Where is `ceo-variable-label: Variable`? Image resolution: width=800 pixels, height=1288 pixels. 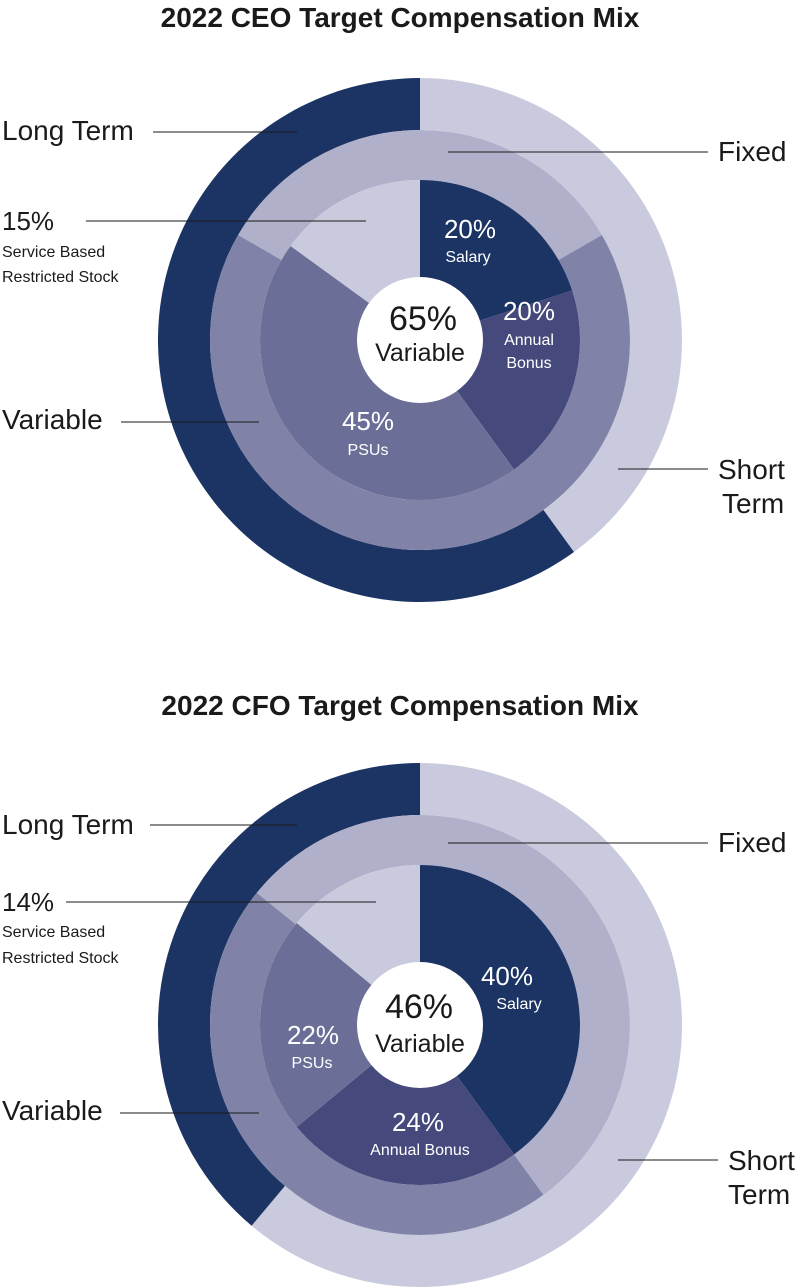 ceo-variable-label: Variable is located at coordinates (52, 419).